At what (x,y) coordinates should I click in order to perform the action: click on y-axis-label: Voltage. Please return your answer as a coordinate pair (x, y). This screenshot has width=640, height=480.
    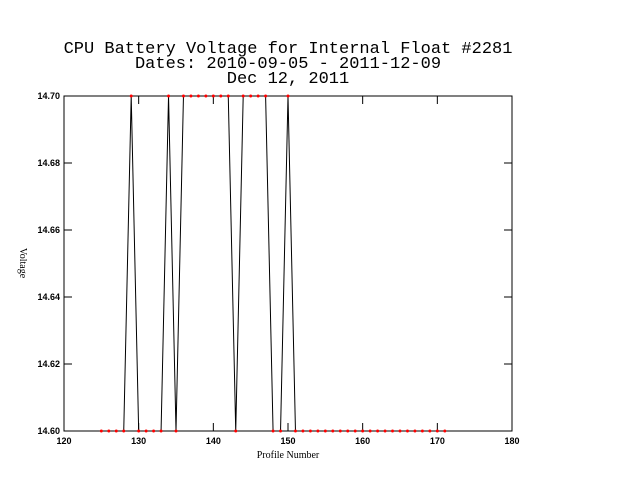
    Looking at the image, I should click on (22, 263).